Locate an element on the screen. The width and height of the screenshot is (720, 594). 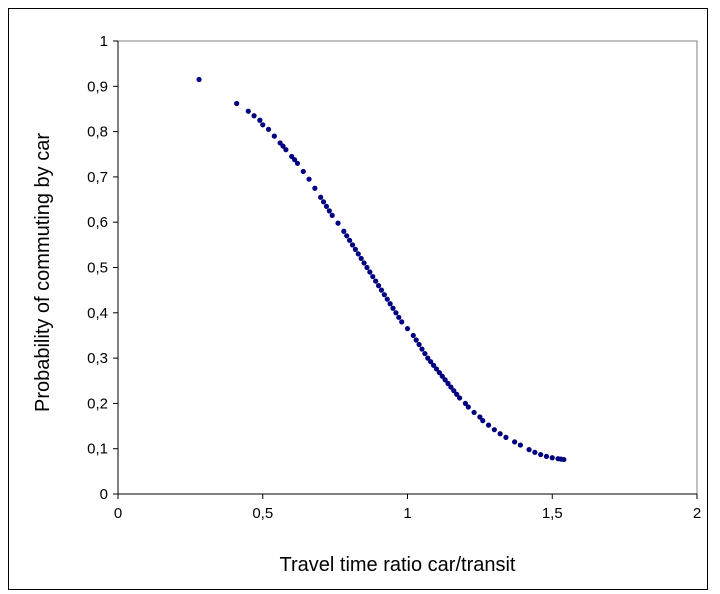
x-axis-title: Travel time ratio car/transit is located at coordinates (398, 565).